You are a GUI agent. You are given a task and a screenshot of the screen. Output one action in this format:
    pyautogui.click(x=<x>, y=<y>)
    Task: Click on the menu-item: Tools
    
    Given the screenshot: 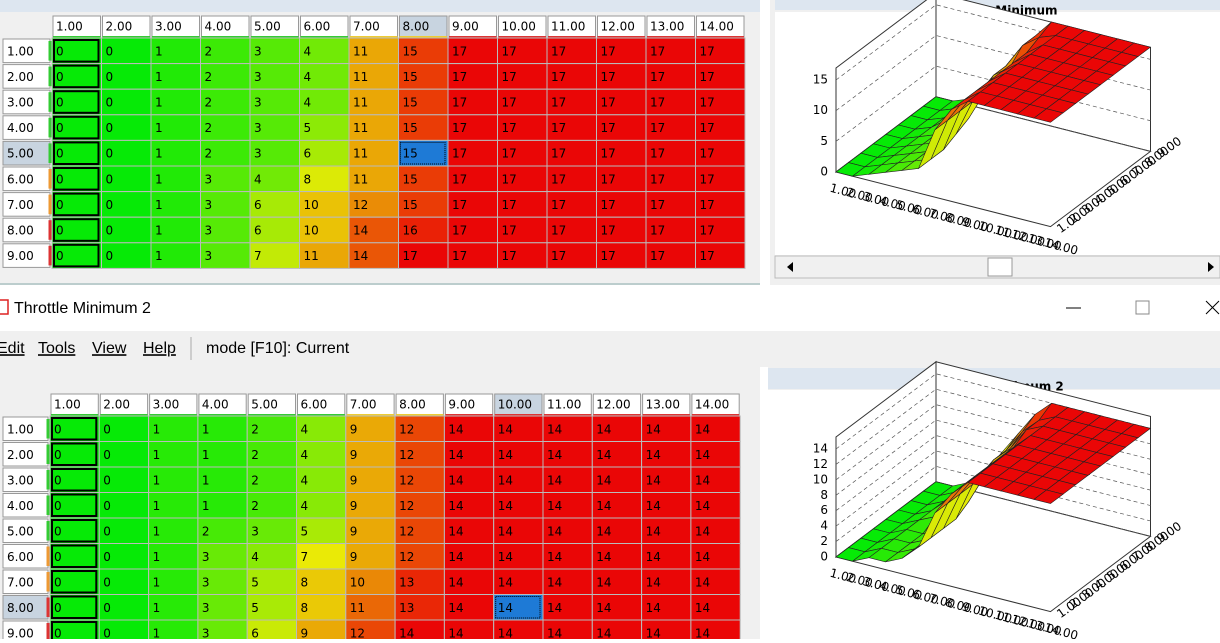 What is the action you would take?
    pyautogui.click(x=56, y=348)
    